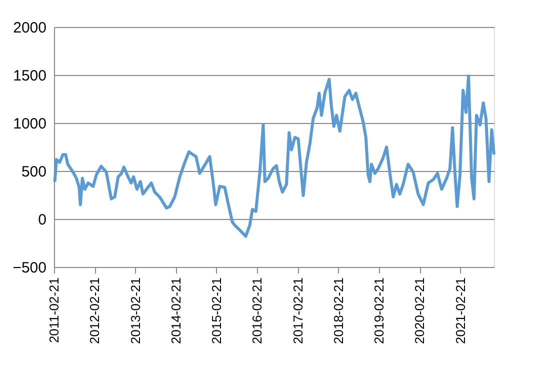 The image size is (550, 366). What do you see at coordinates (29, 124) in the screenshot?
I see `y-tick-label: 1000` at bounding box center [29, 124].